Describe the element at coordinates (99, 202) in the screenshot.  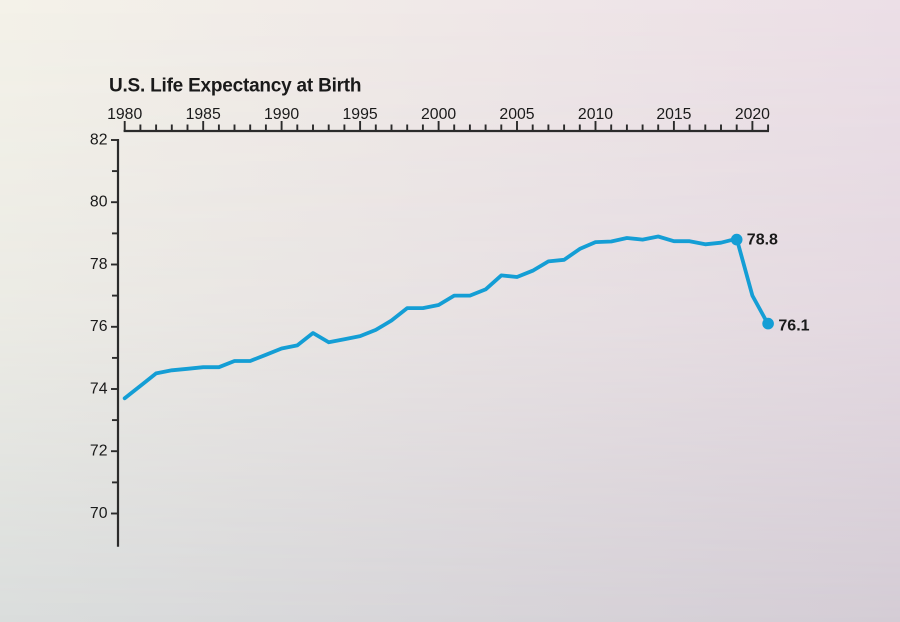
I see `svg-text: 80` at that location.